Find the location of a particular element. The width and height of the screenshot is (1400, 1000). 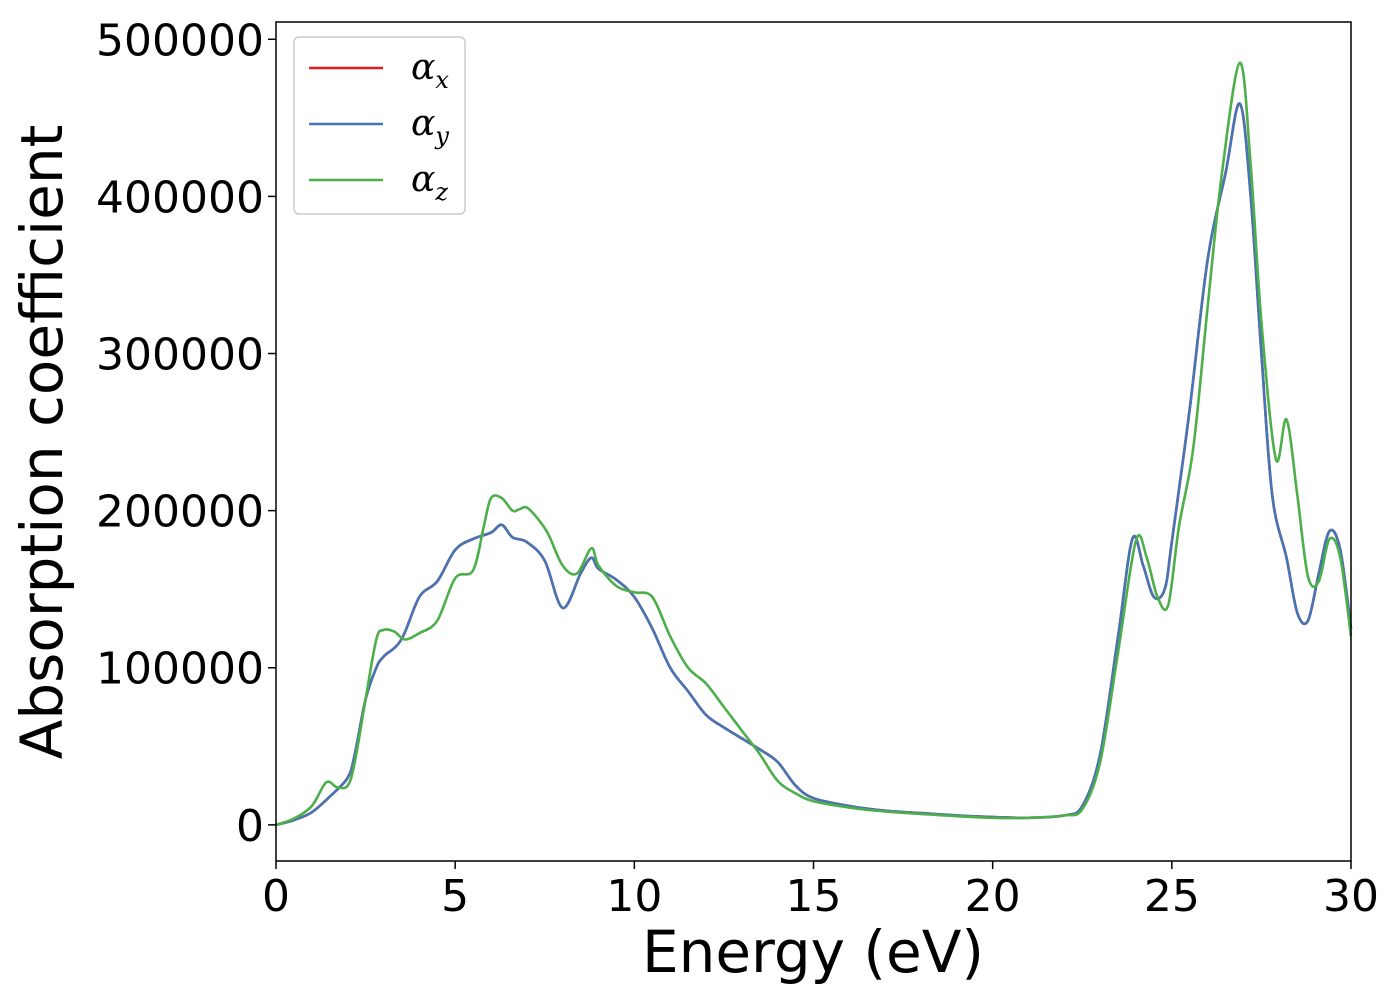

x-axis-ticks: 0 5 10 15 20 25 30 is located at coordinates (820, 891).